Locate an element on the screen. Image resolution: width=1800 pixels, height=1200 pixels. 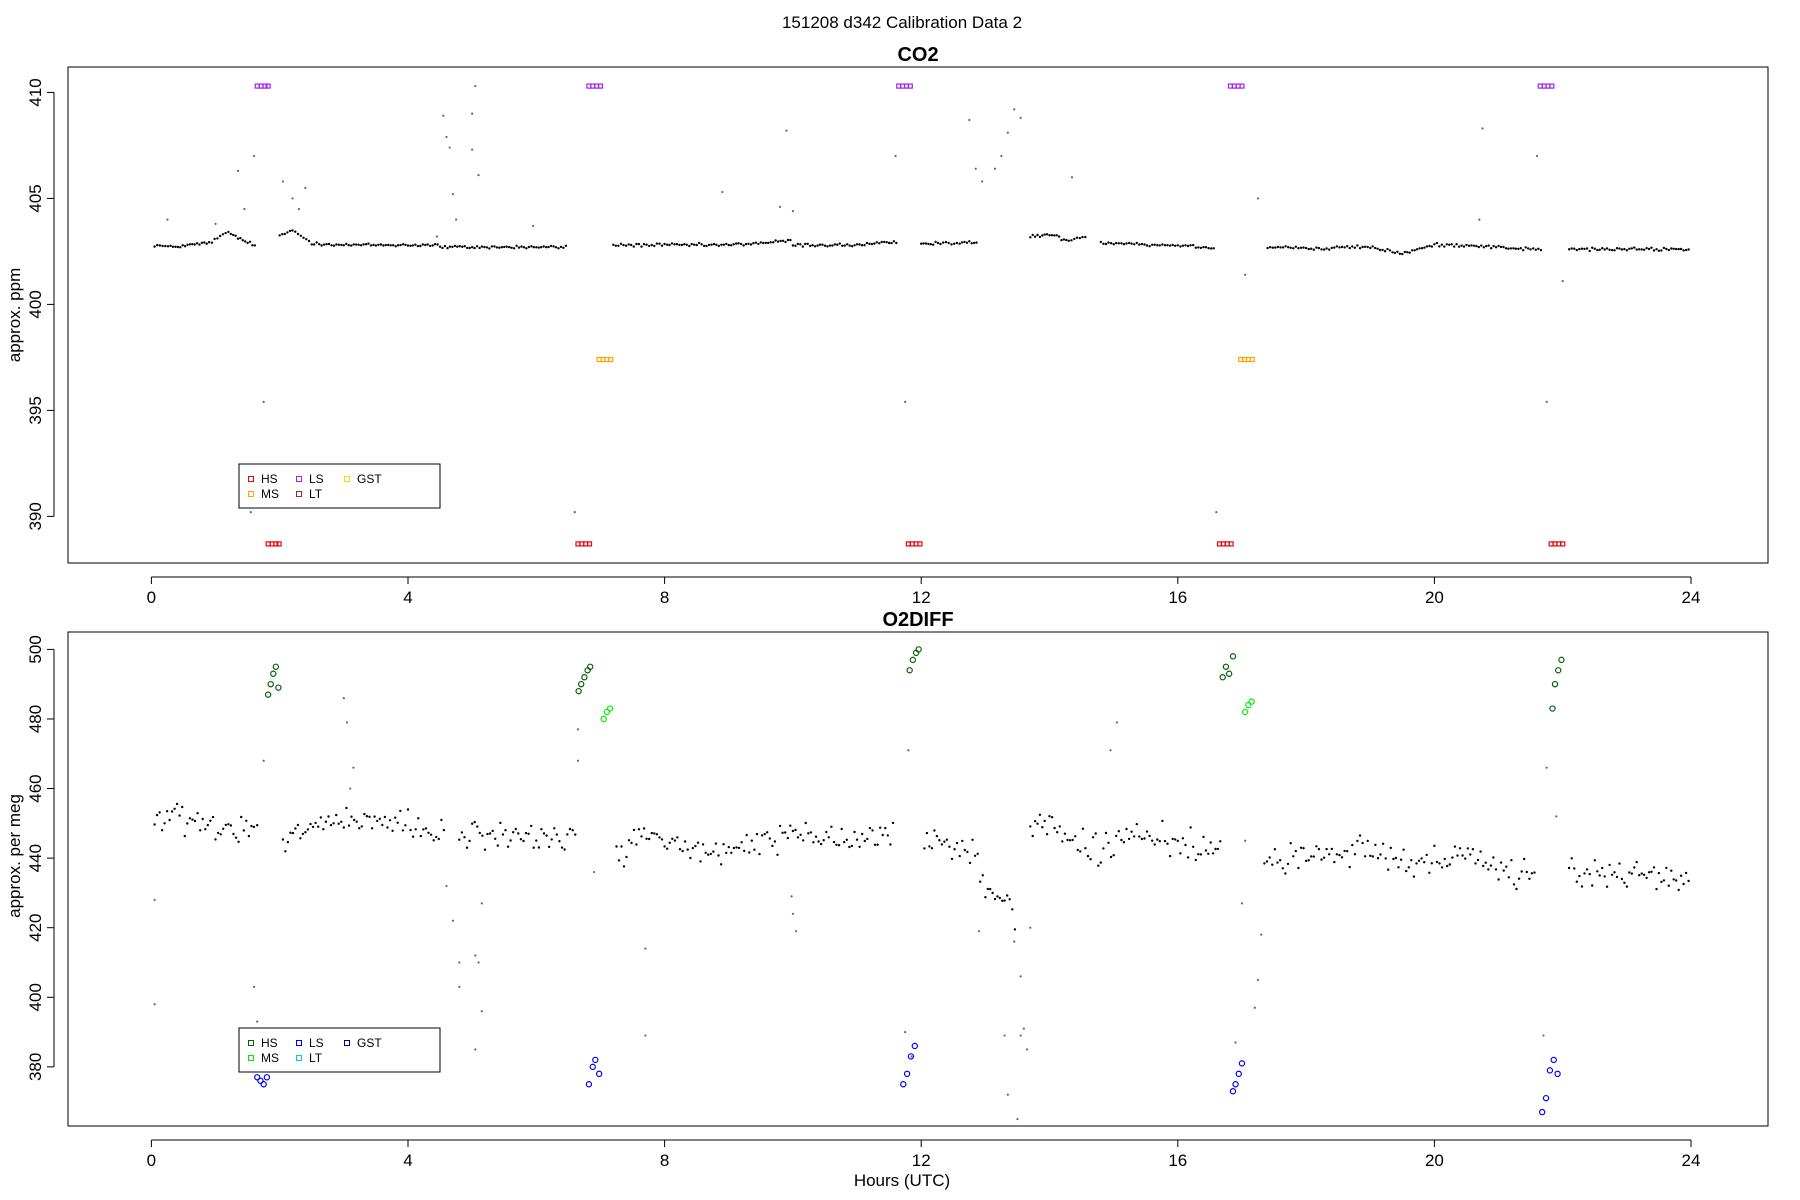
co2-y-tick-label: 400 is located at coordinates (35, 304).